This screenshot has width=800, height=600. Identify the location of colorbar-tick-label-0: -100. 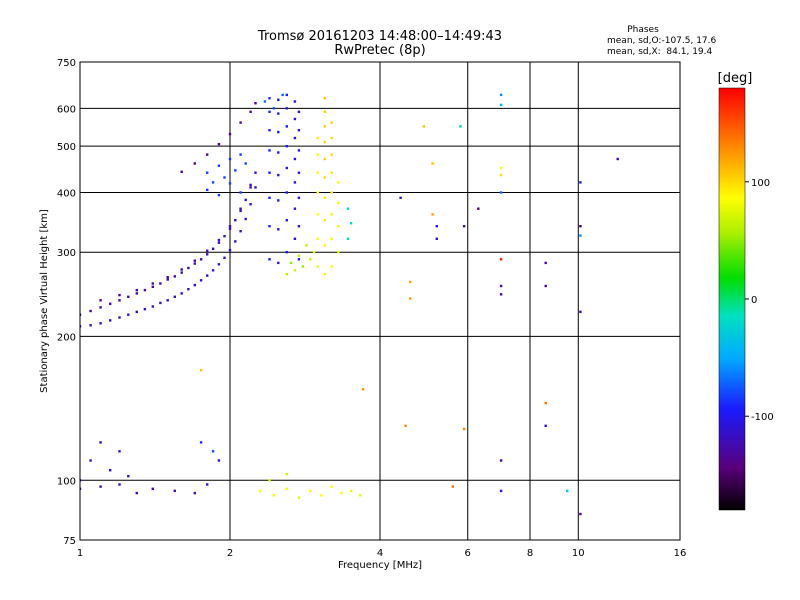
(762, 417).